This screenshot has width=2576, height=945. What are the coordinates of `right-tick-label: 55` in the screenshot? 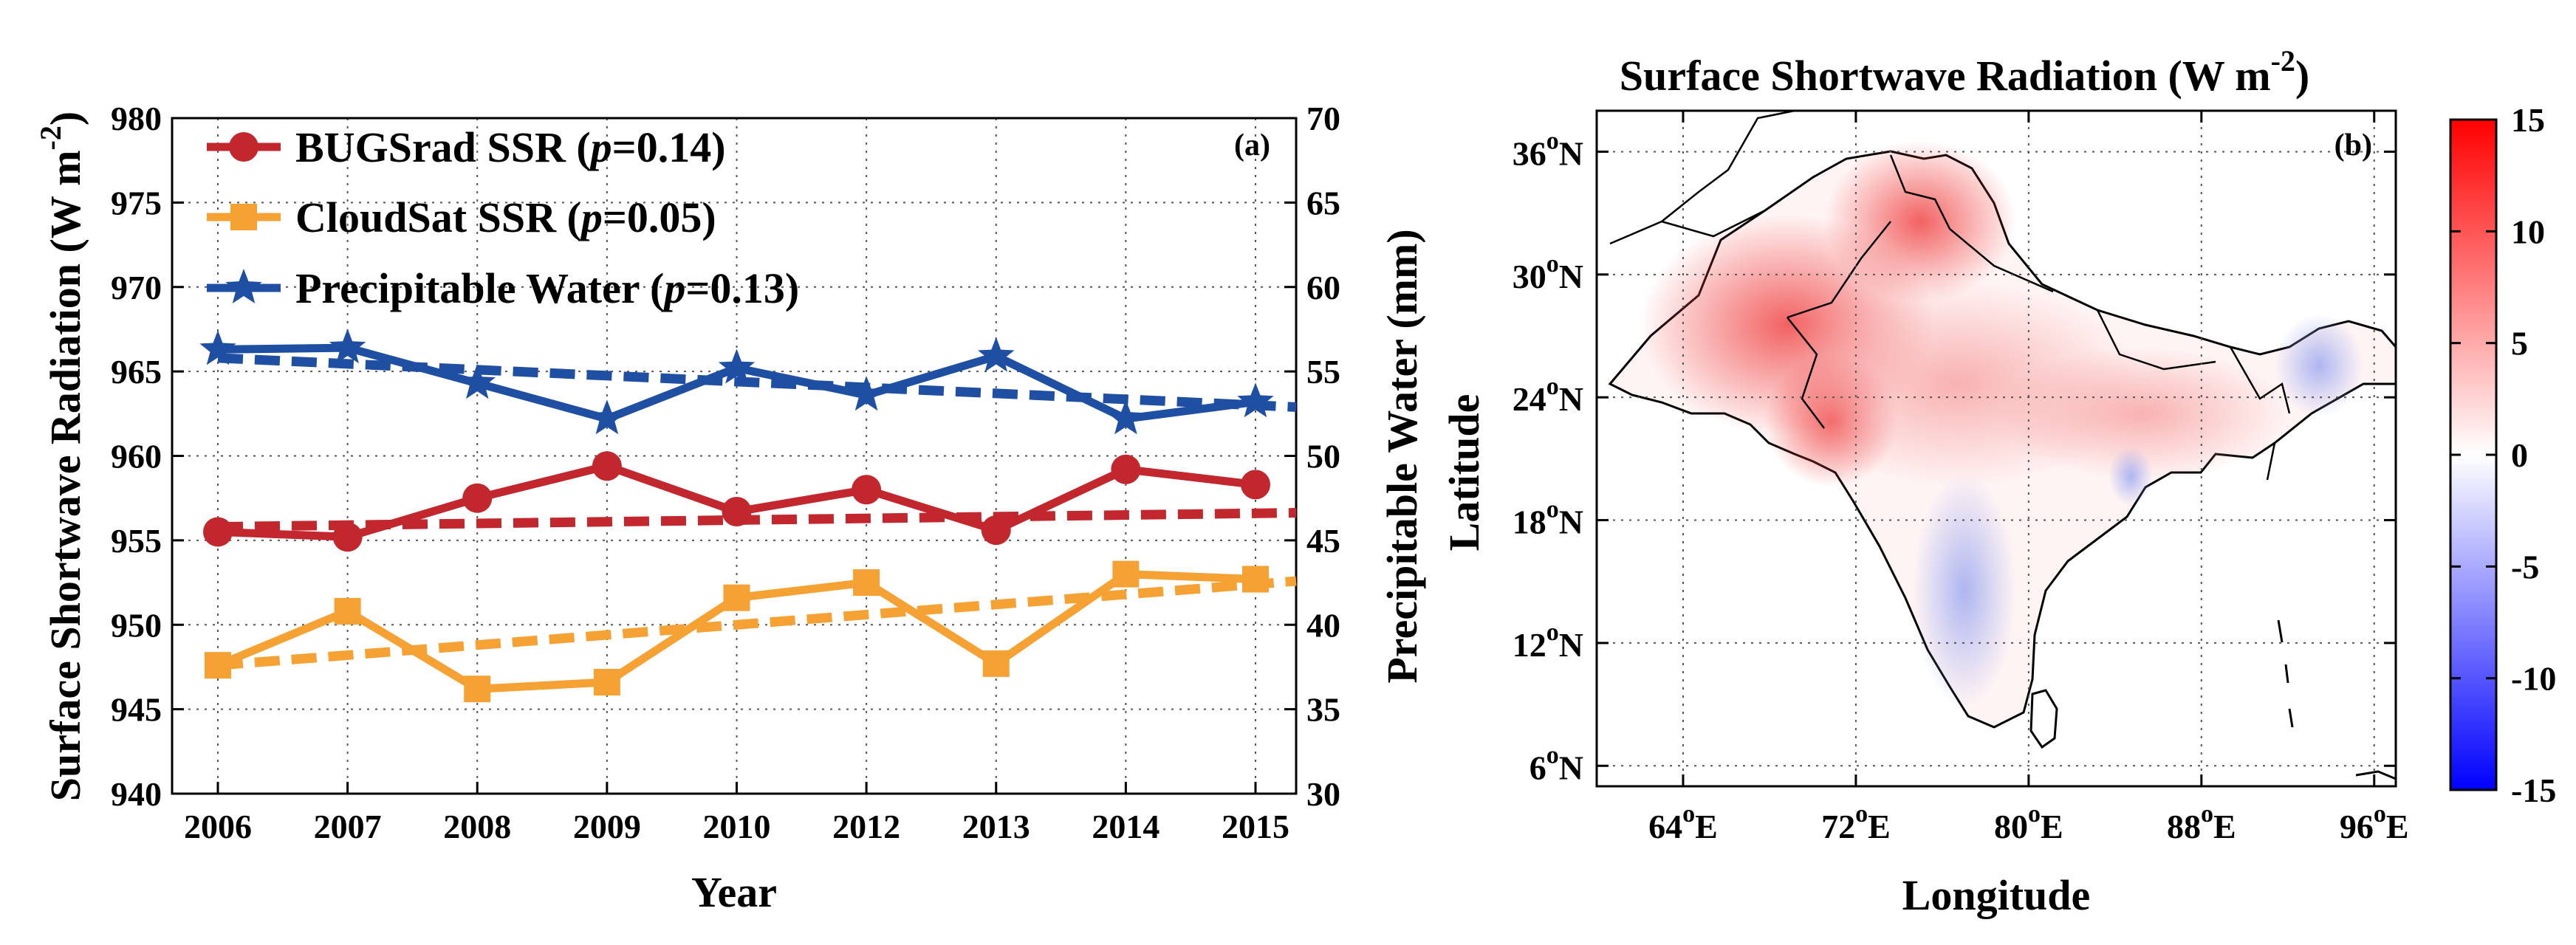 It's located at (1323, 372).